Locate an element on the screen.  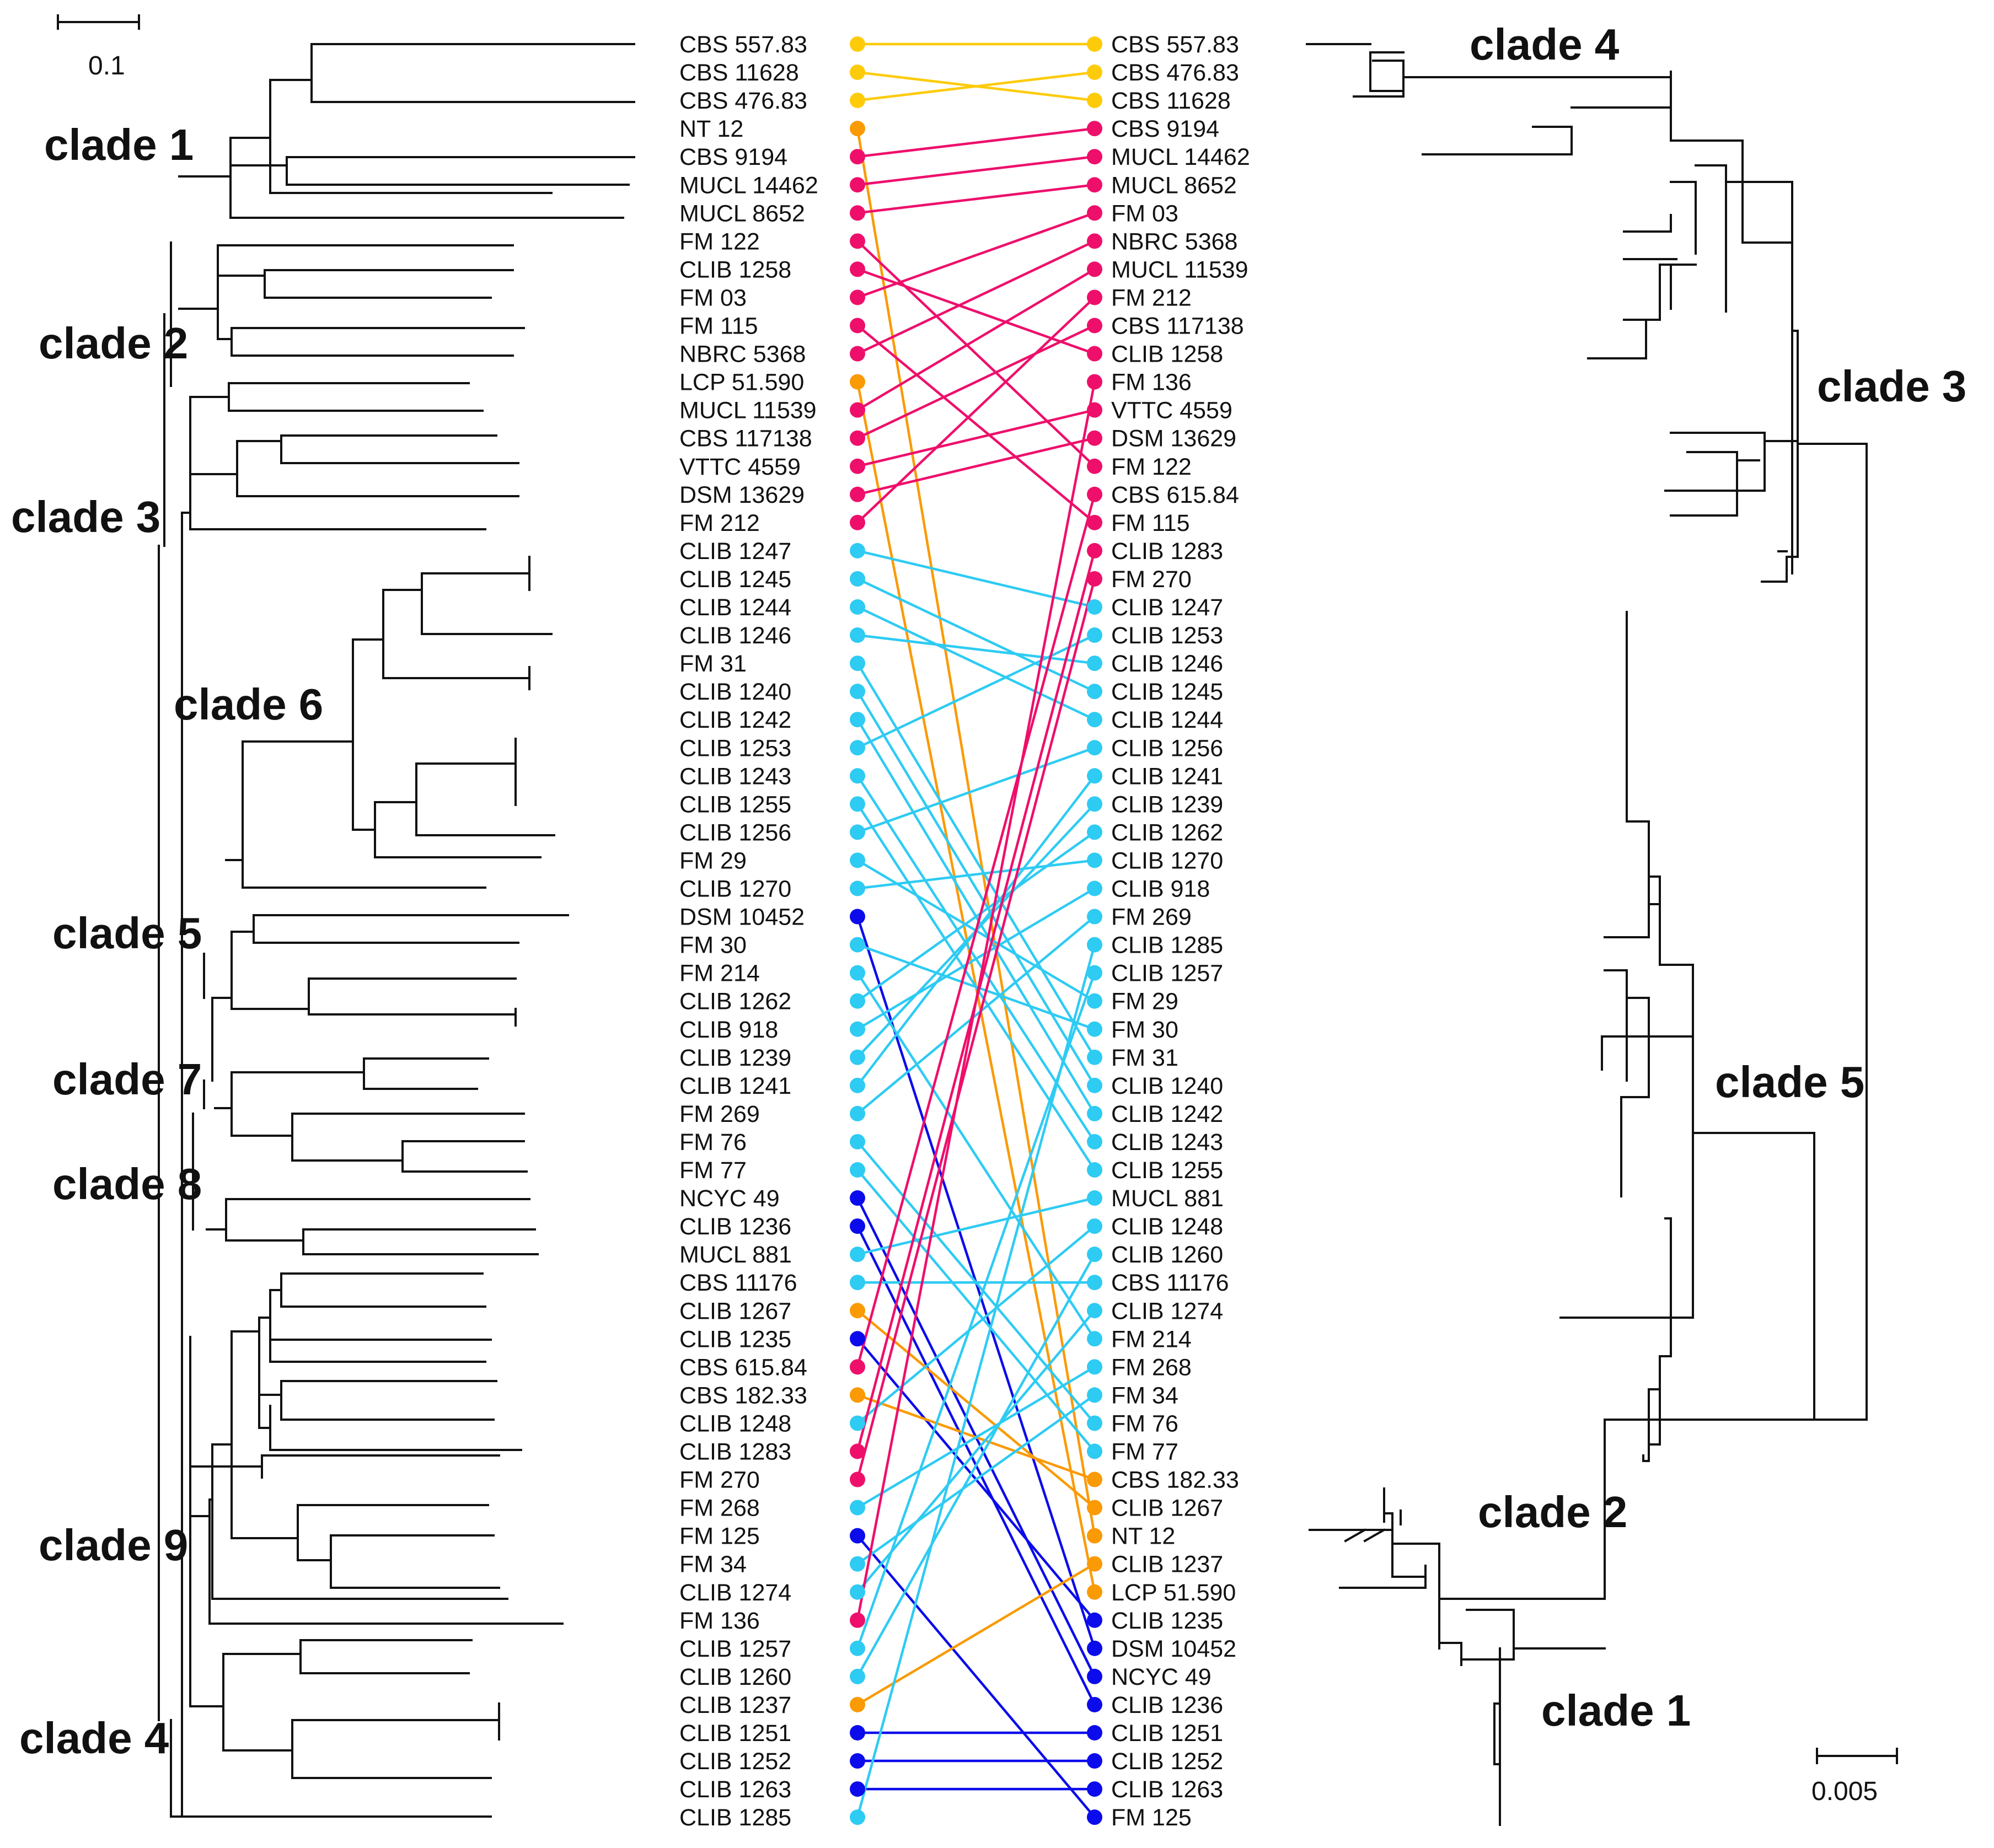
right-tip-label: CLIB 1267 is located at coordinates (1167, 1508).